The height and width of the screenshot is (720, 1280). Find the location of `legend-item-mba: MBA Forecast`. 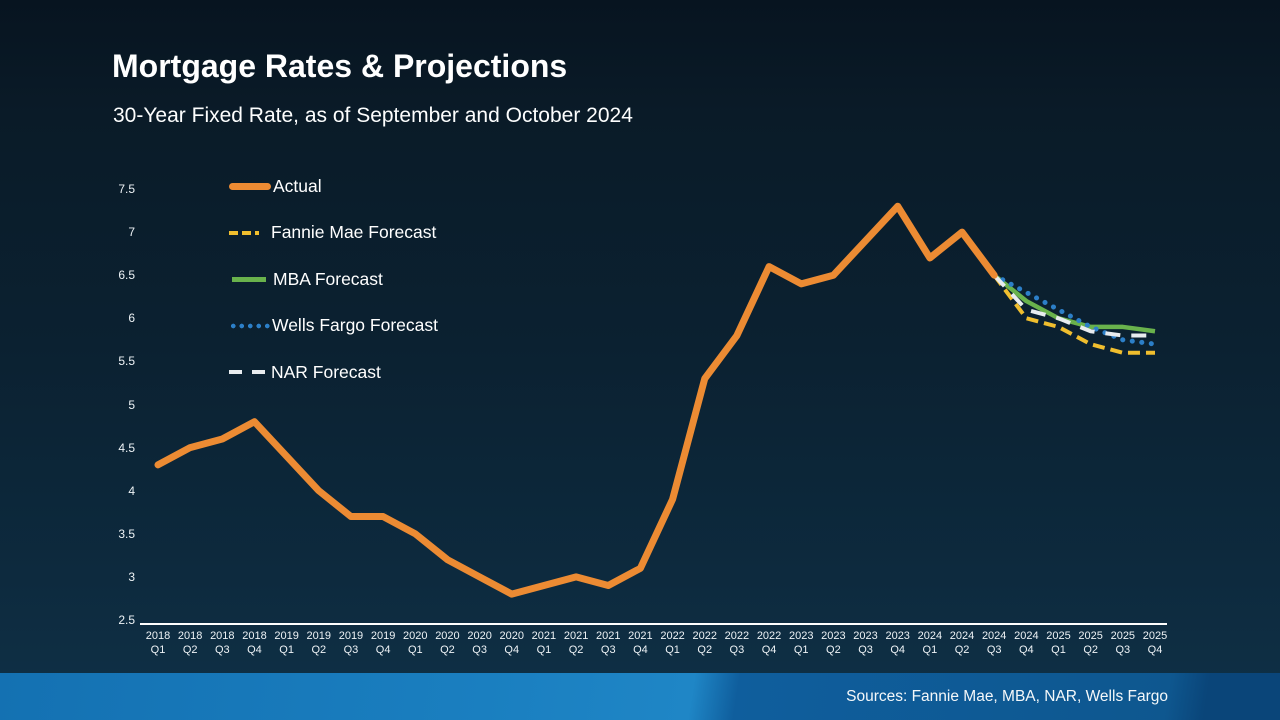

legend-item-mba: MBA Forecast is located at coordinates (333, 279).